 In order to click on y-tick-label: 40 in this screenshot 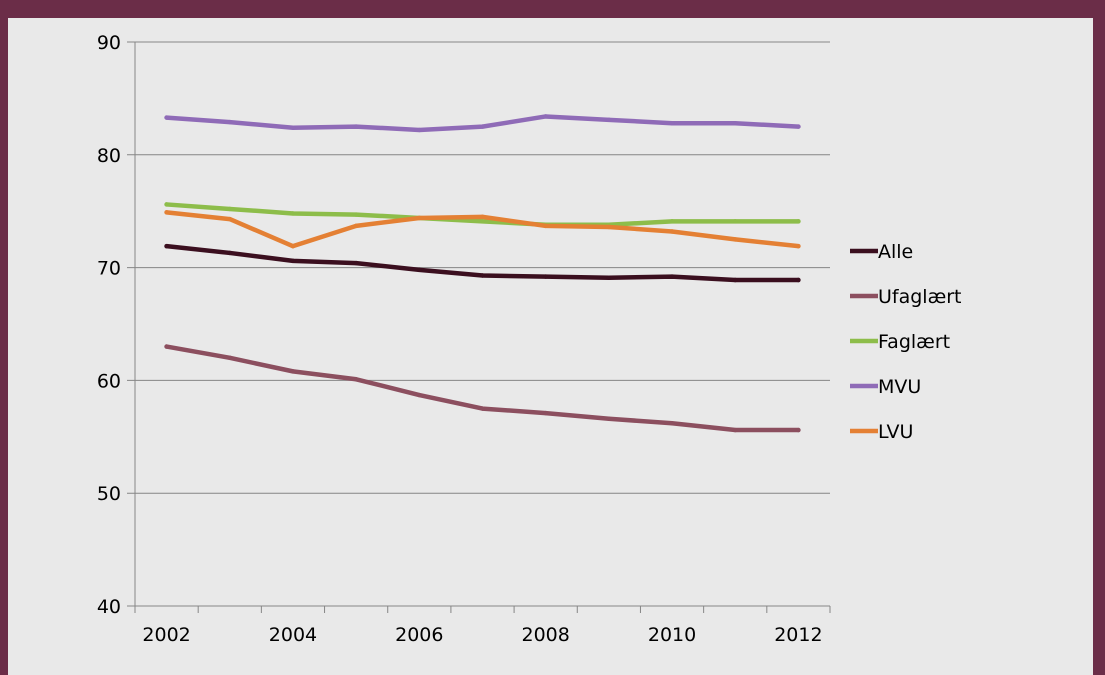, I will do `click(109, 607)`.